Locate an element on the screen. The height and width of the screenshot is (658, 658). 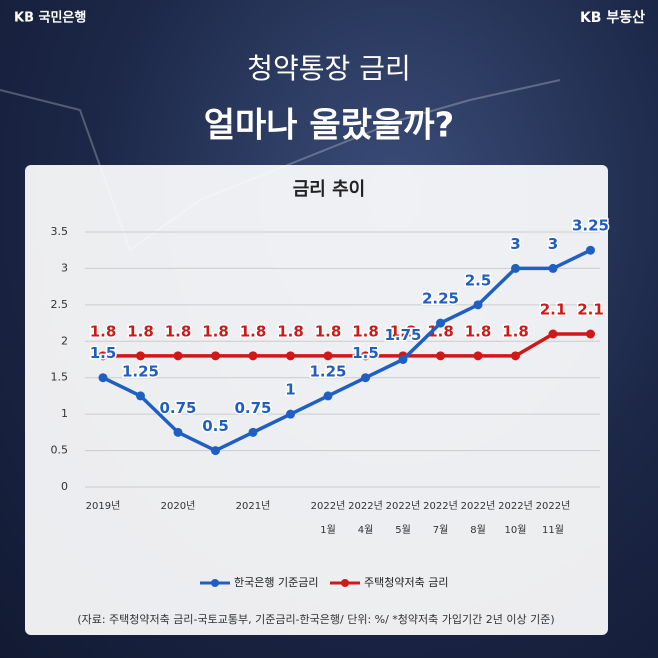
data-label: 1 is located at coordinates (290, 390).